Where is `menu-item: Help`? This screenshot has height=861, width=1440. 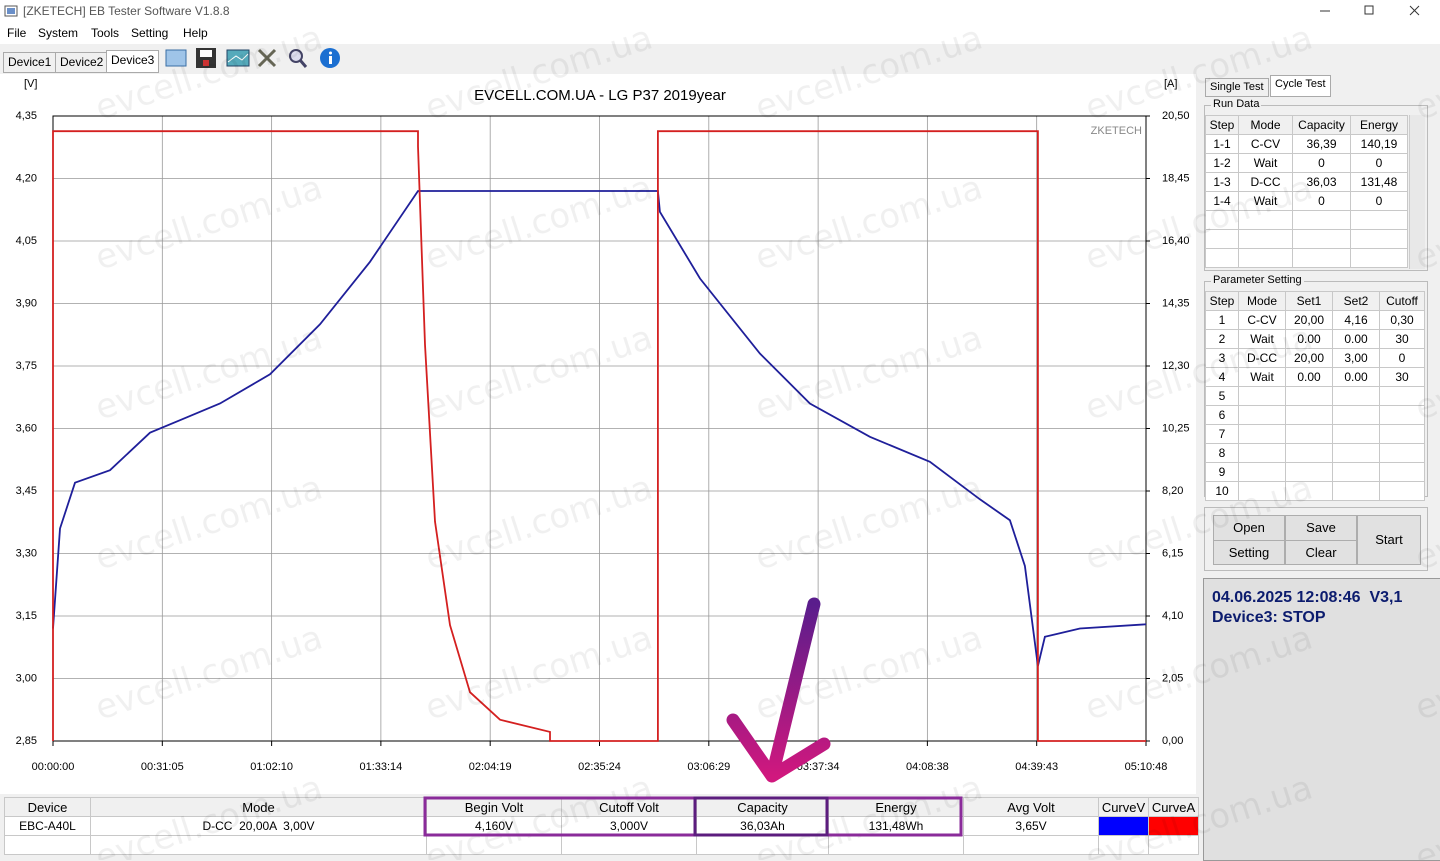
menu-item: Help is located at coordinates (195, 33).